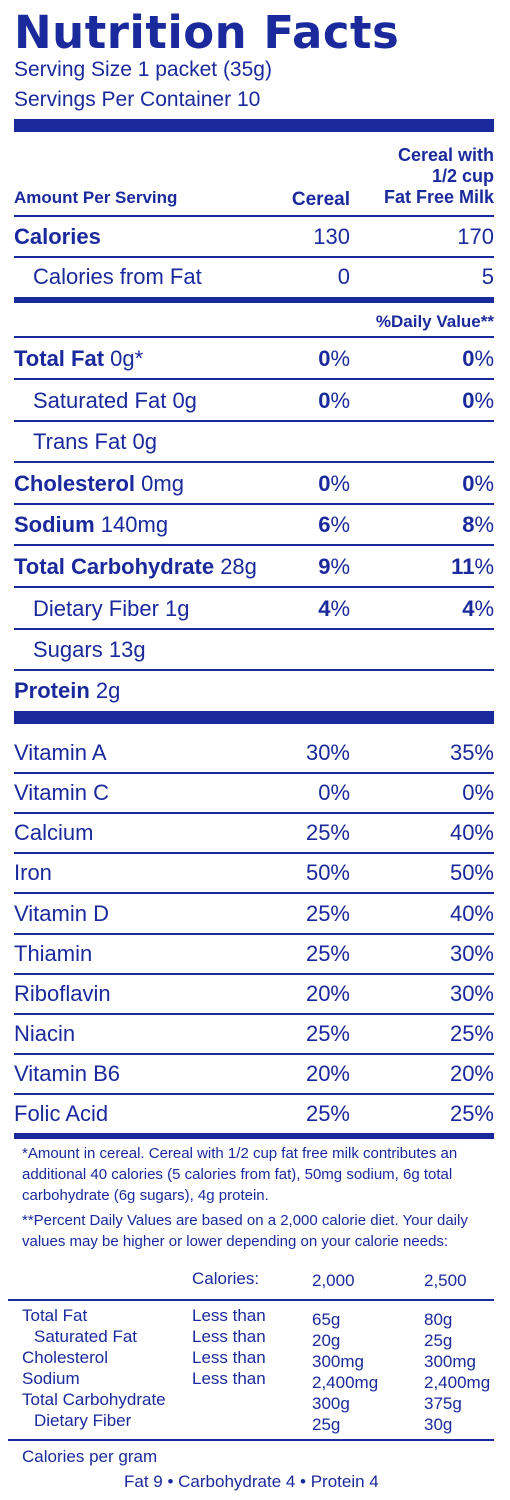 The width and height of the screenshot is (510, 1500). What do you see at coordinates (254, 300) in the screenshot?
I see `medium-divider` at bounding box center [254, 300].